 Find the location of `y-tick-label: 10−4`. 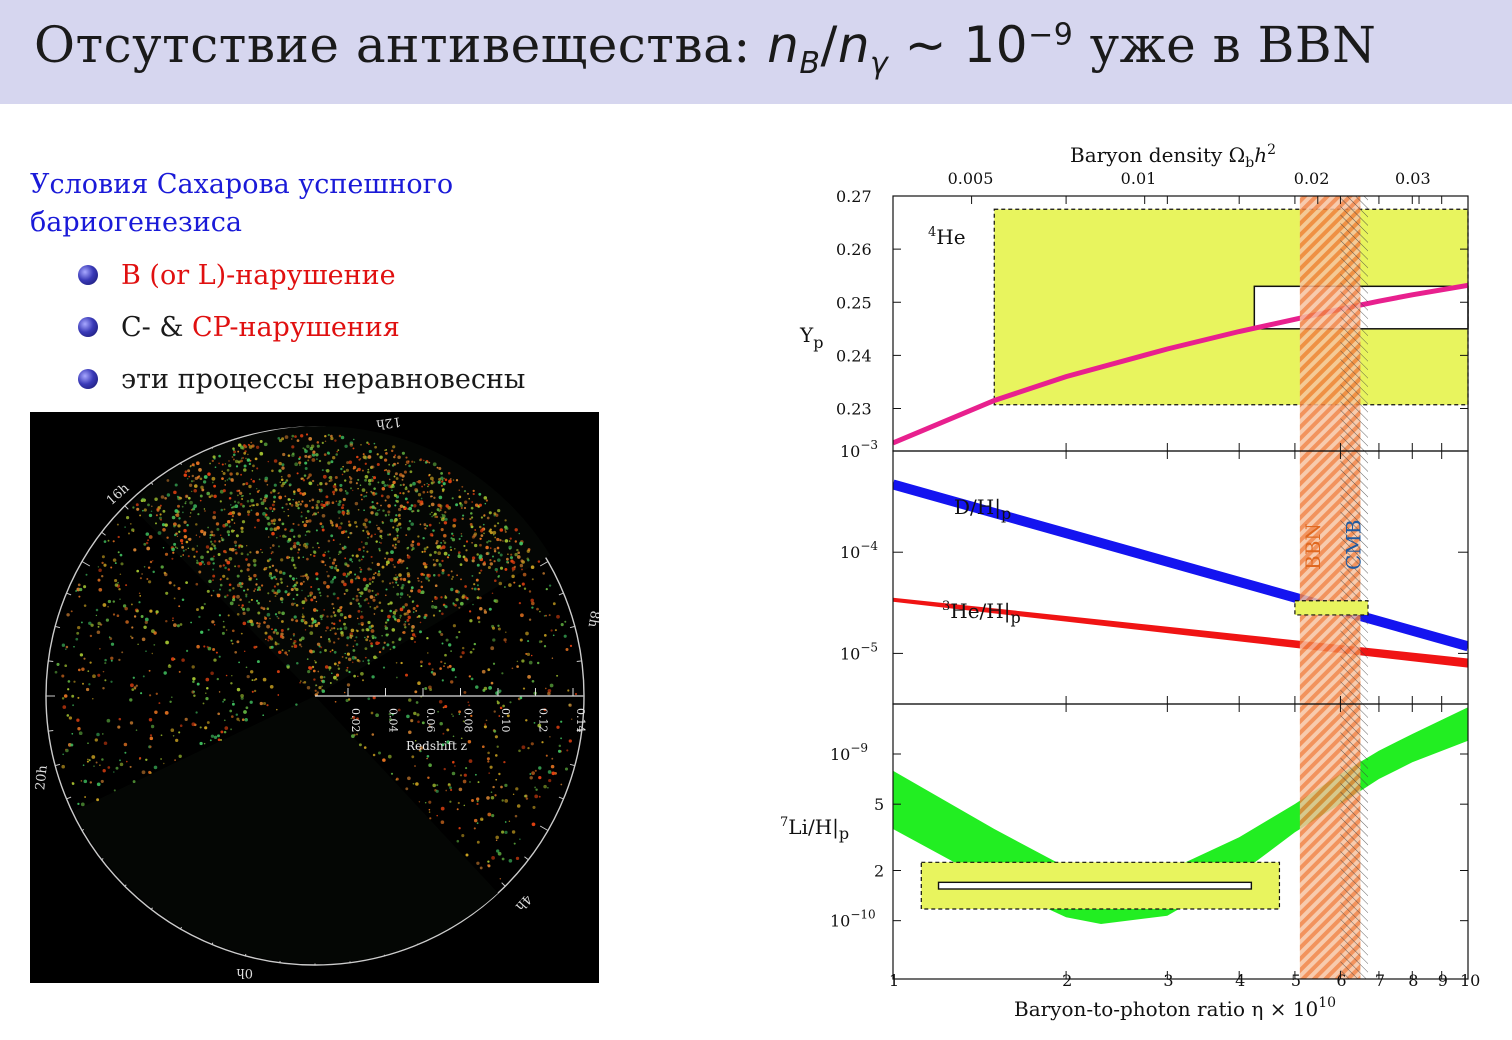

y-tick-label: 10−4 is located at coordinates (859, 550).